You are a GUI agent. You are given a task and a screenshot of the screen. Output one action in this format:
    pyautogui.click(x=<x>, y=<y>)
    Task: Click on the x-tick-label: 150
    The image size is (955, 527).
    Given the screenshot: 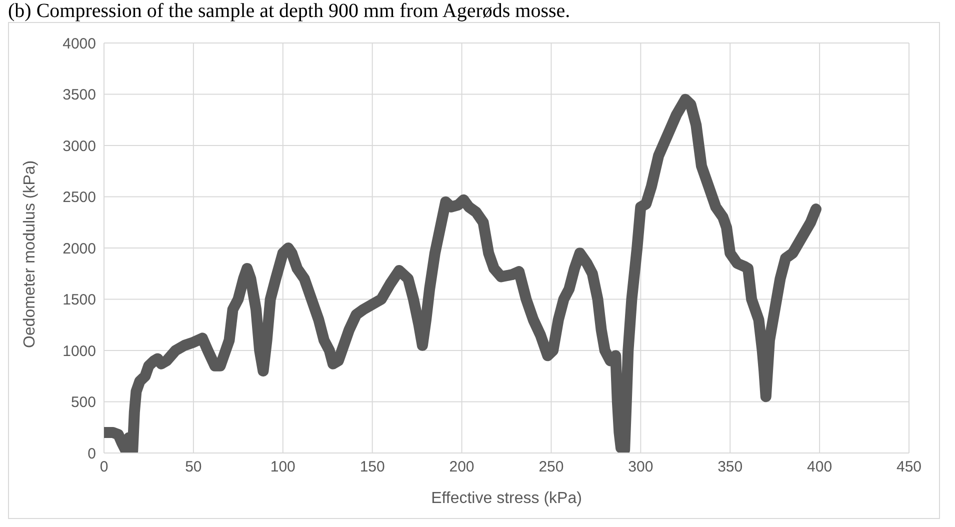 What is the action you would take?
    pyautogui.click(x=372, y=467)
    